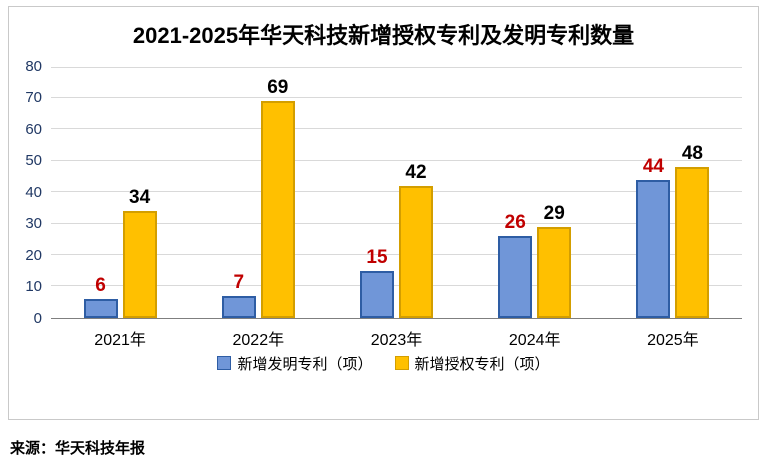 Image resolution: width=767 pixels, height=469 pixels. I want to click on bar-wrap: 69, so click(277, 192).